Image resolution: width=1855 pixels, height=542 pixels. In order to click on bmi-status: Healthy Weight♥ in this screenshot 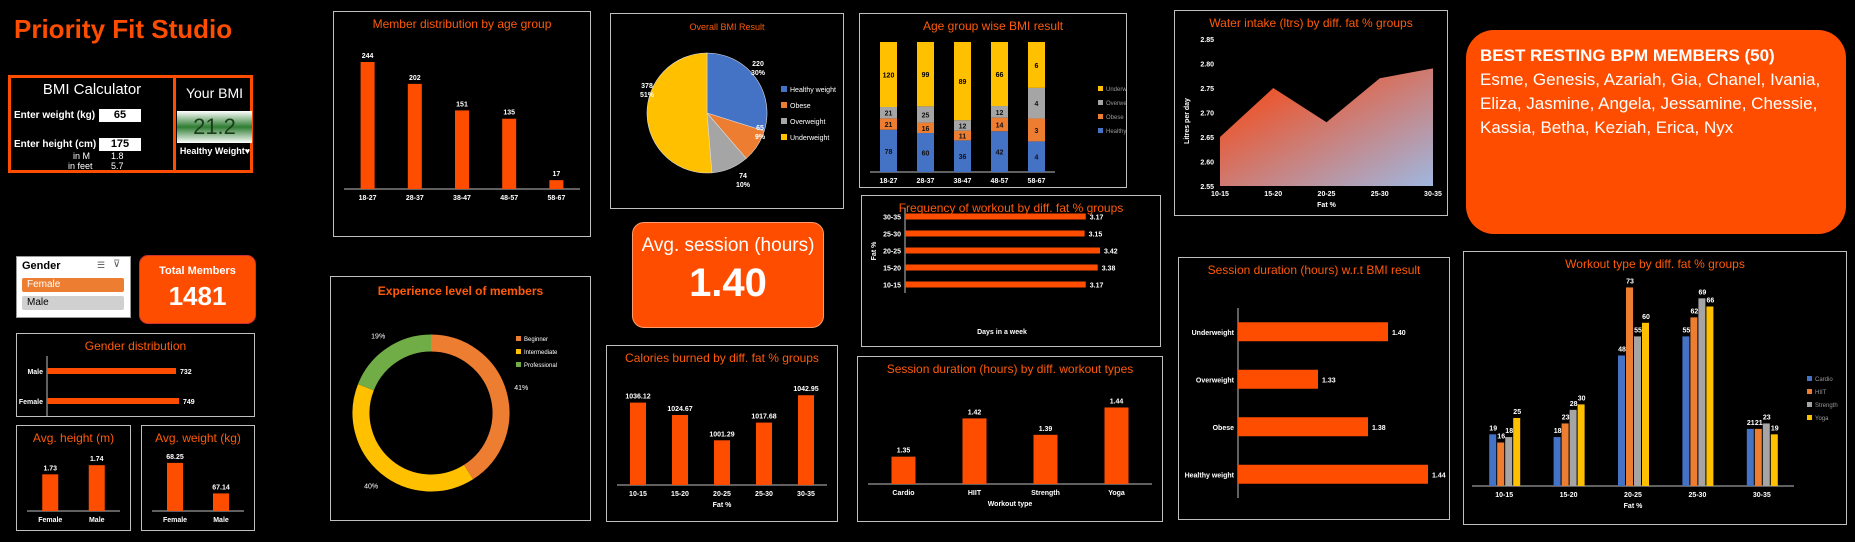, I will do `click(215, 151)`.